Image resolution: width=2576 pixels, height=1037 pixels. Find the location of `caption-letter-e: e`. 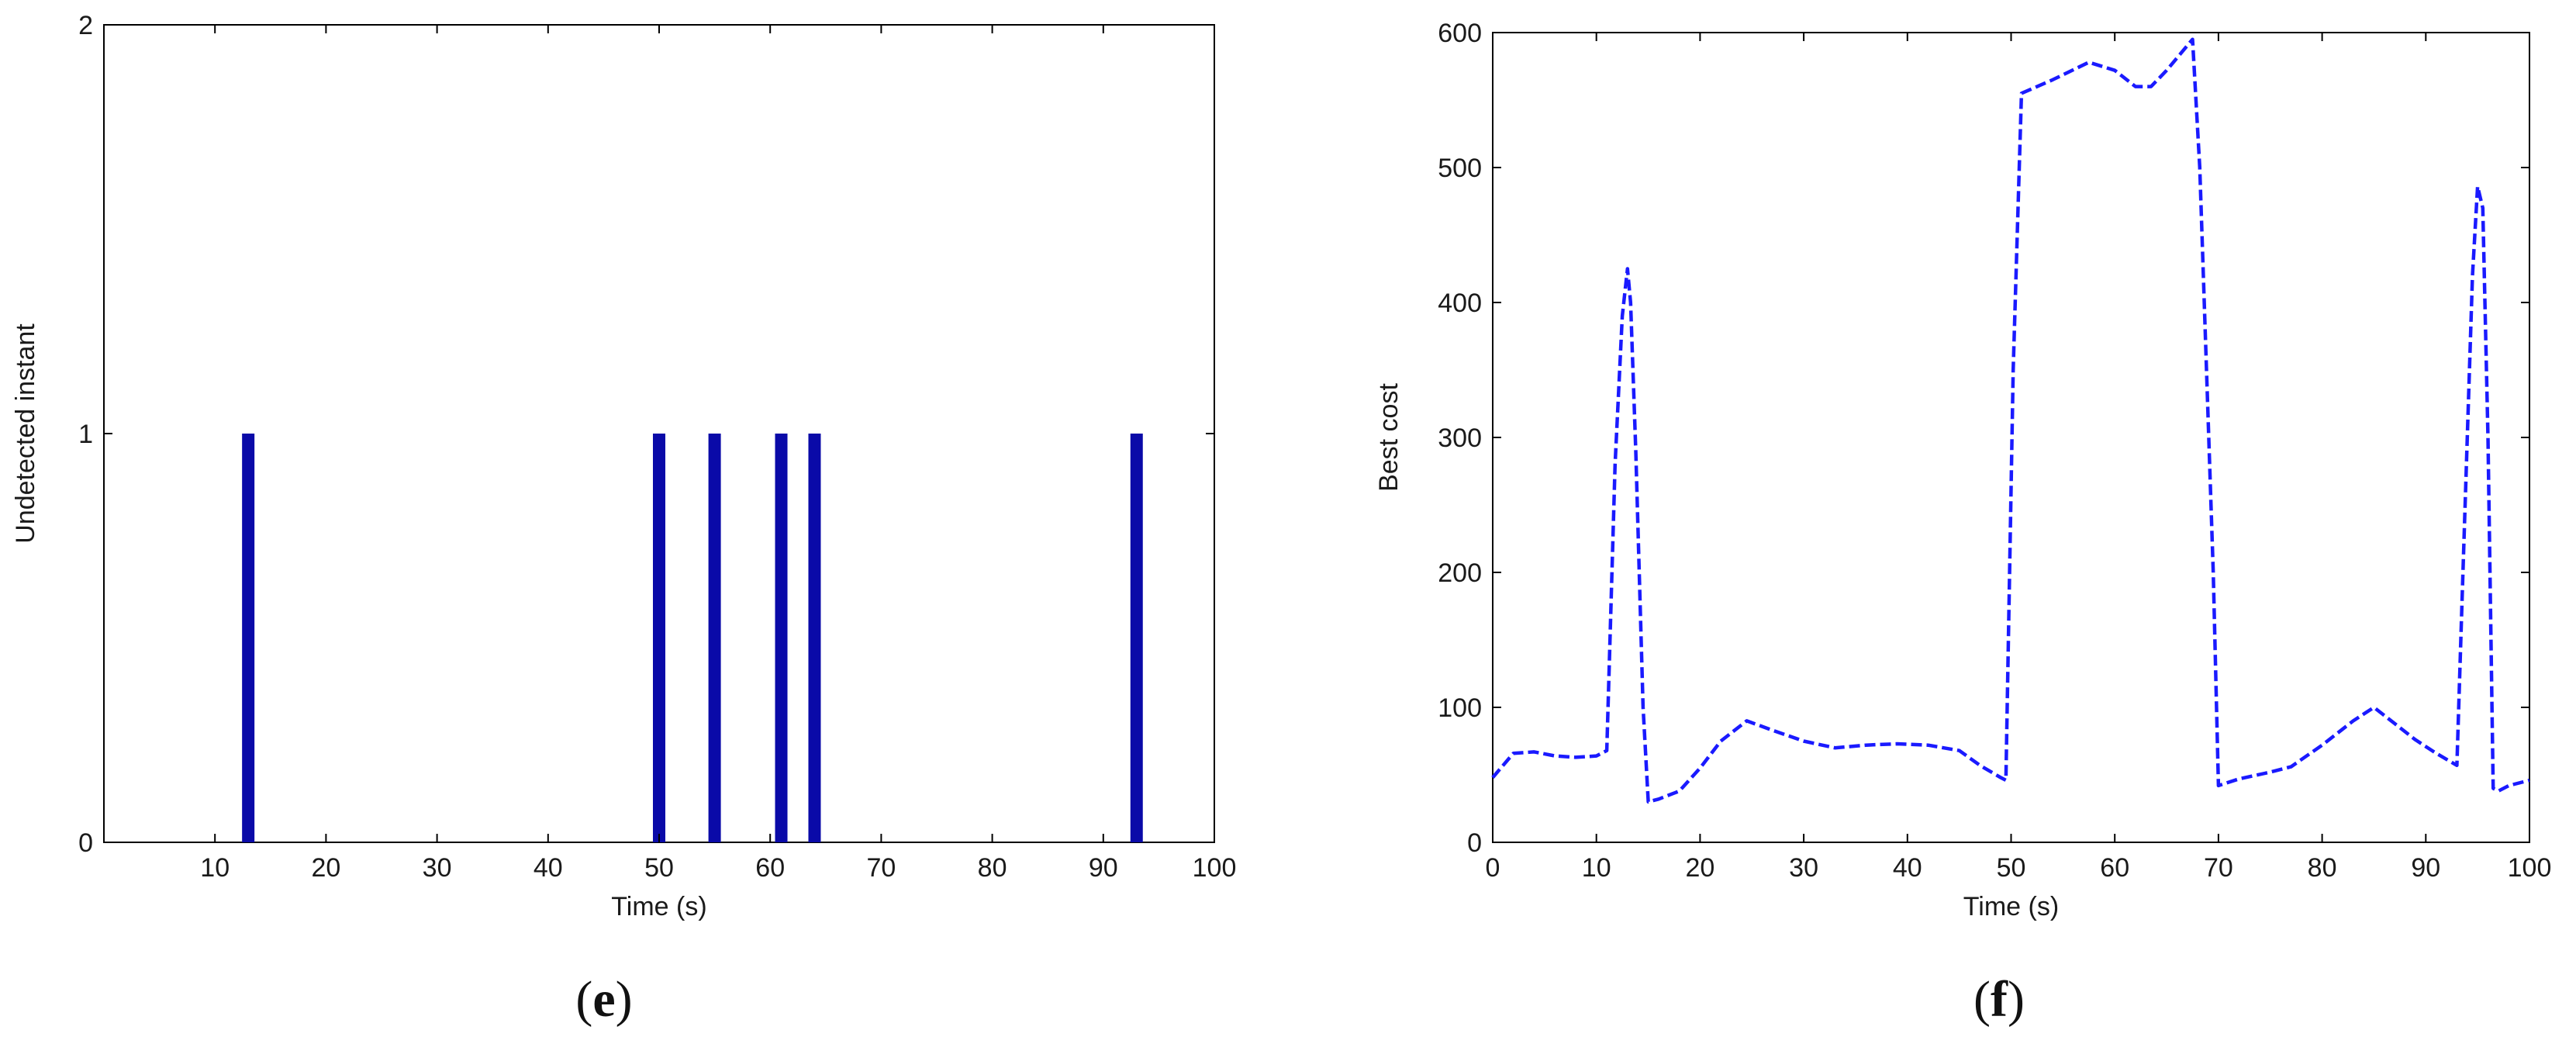

caption-letter-e: e is located at coordinates (603, 1000).